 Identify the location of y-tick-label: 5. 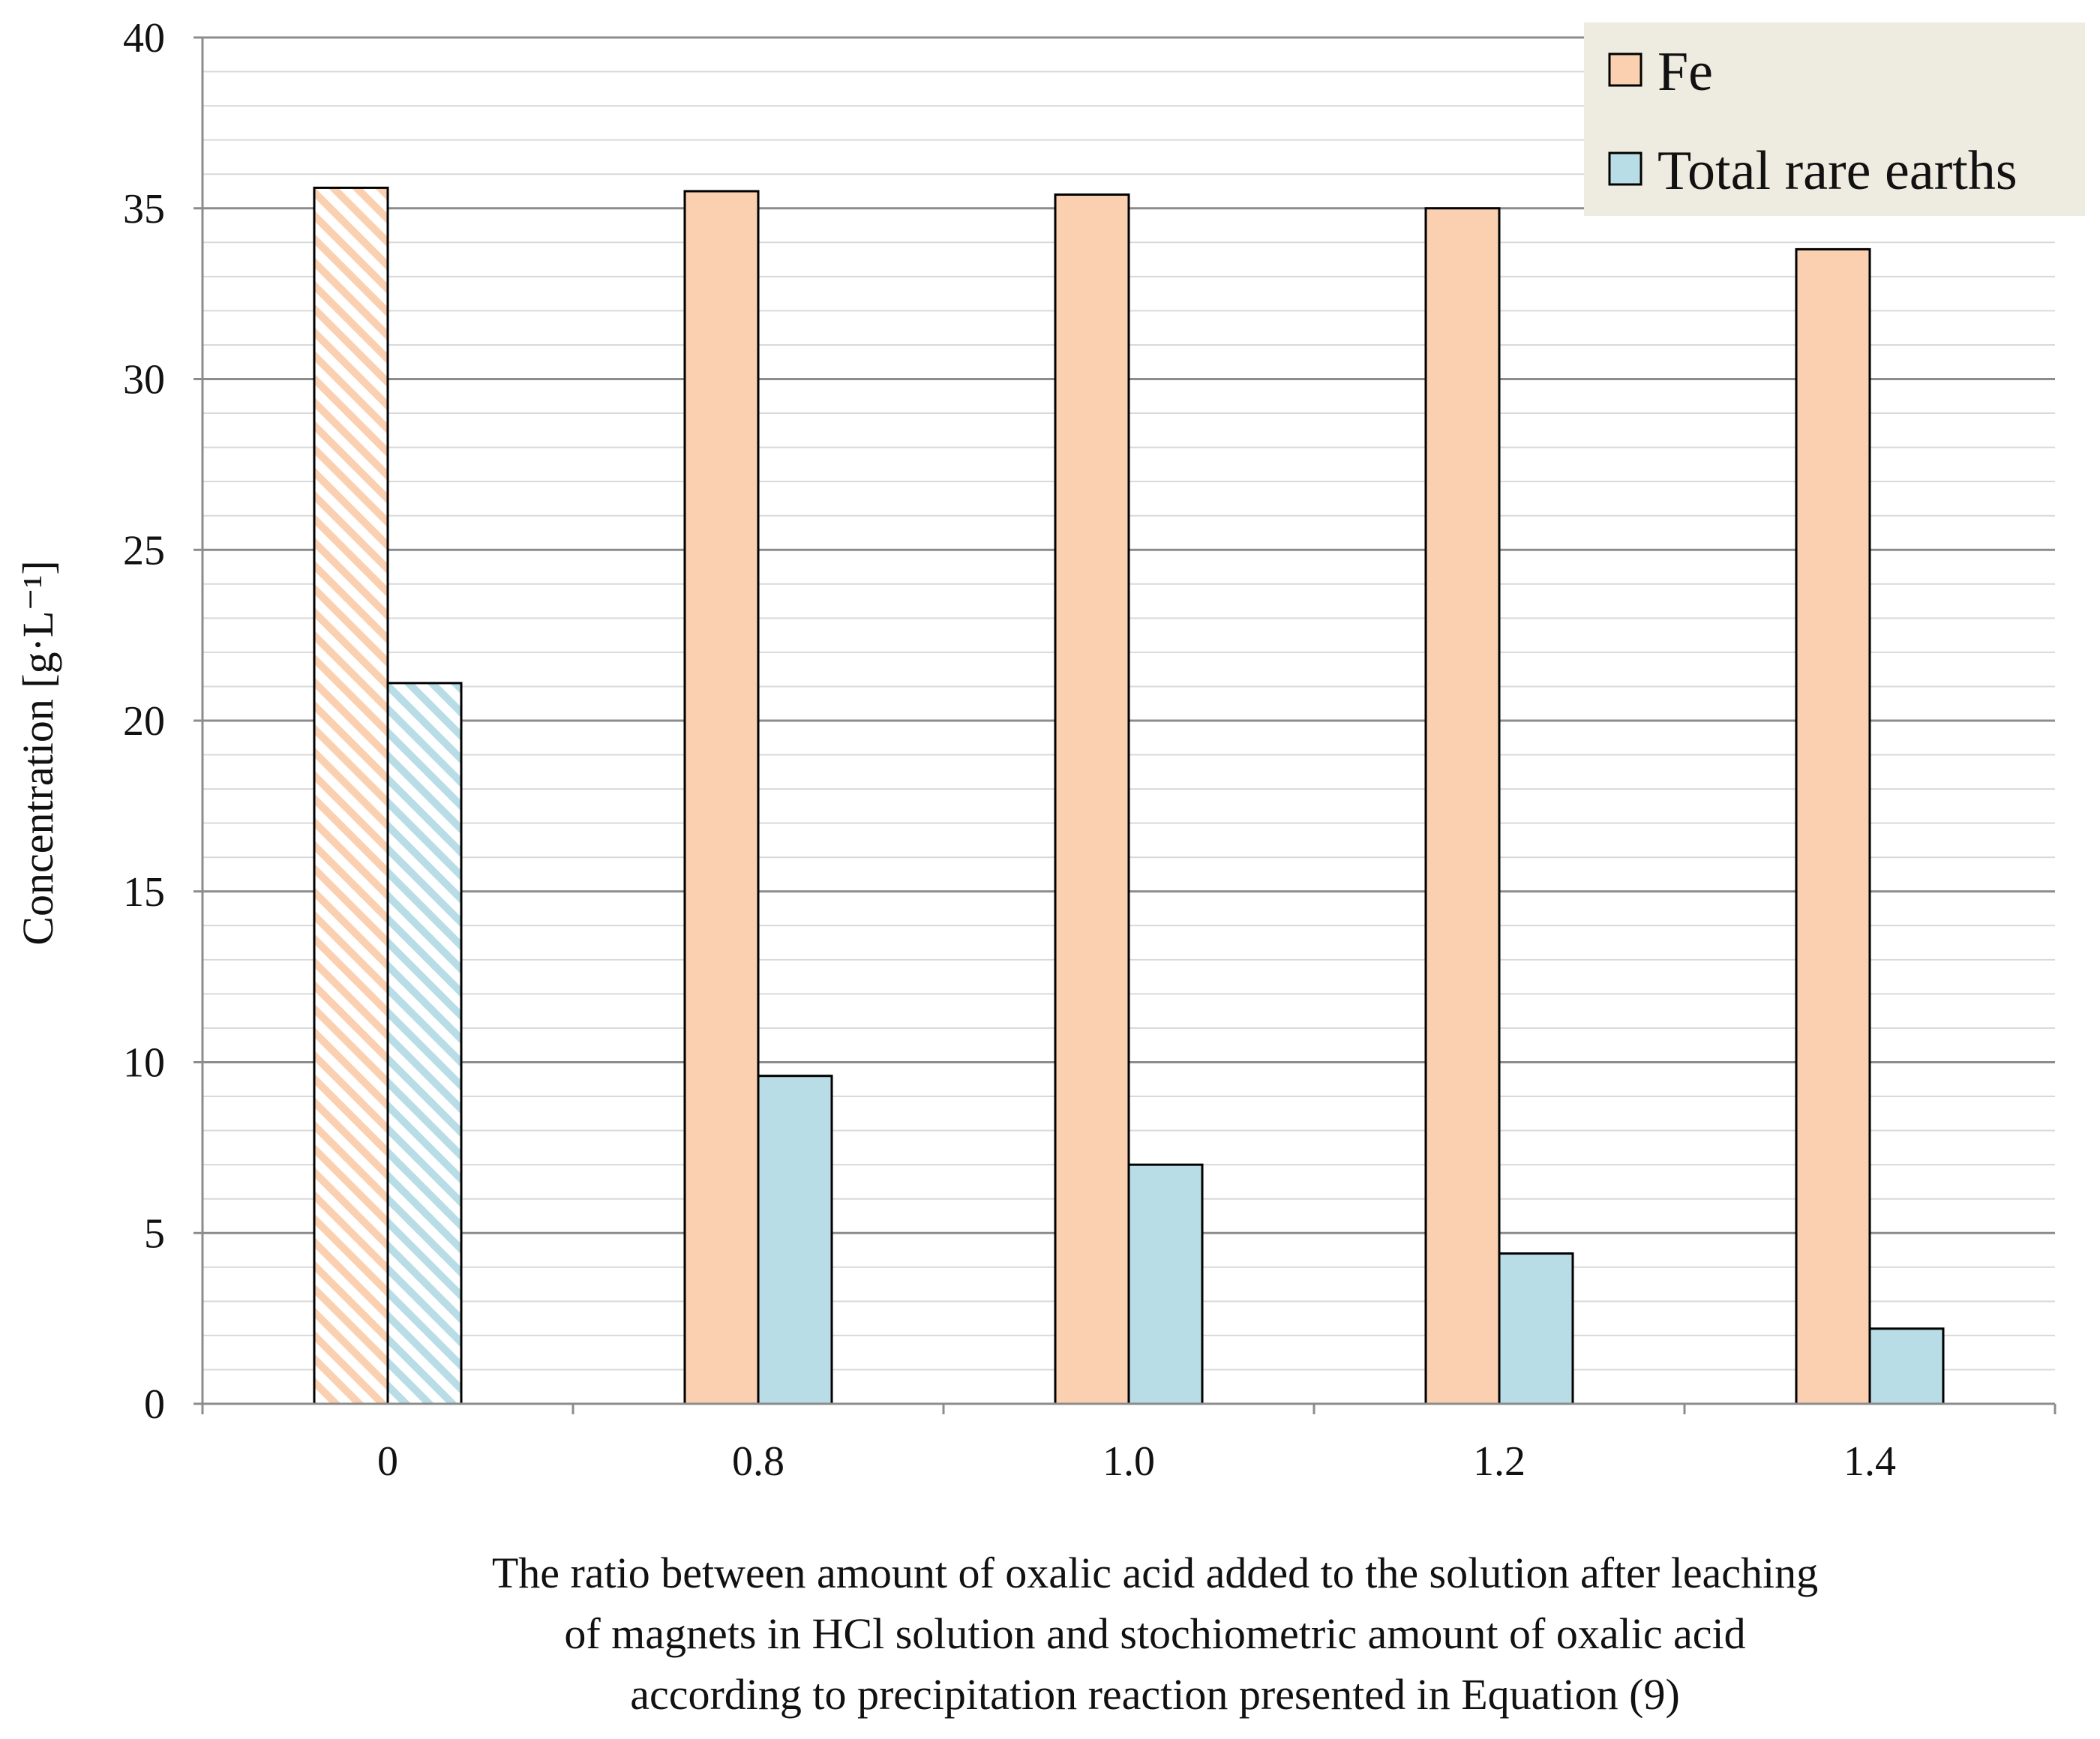
(154, 1233).